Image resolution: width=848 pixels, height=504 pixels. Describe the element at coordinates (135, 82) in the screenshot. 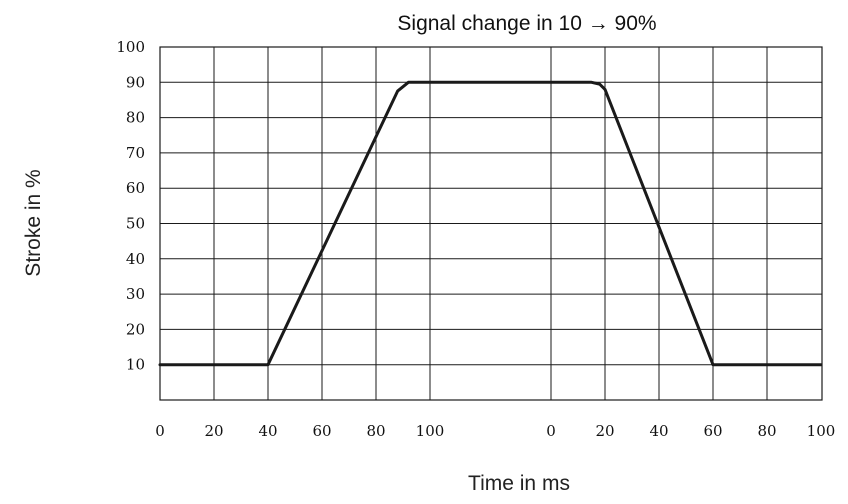

I see `y-tick-label: 90` at that location.